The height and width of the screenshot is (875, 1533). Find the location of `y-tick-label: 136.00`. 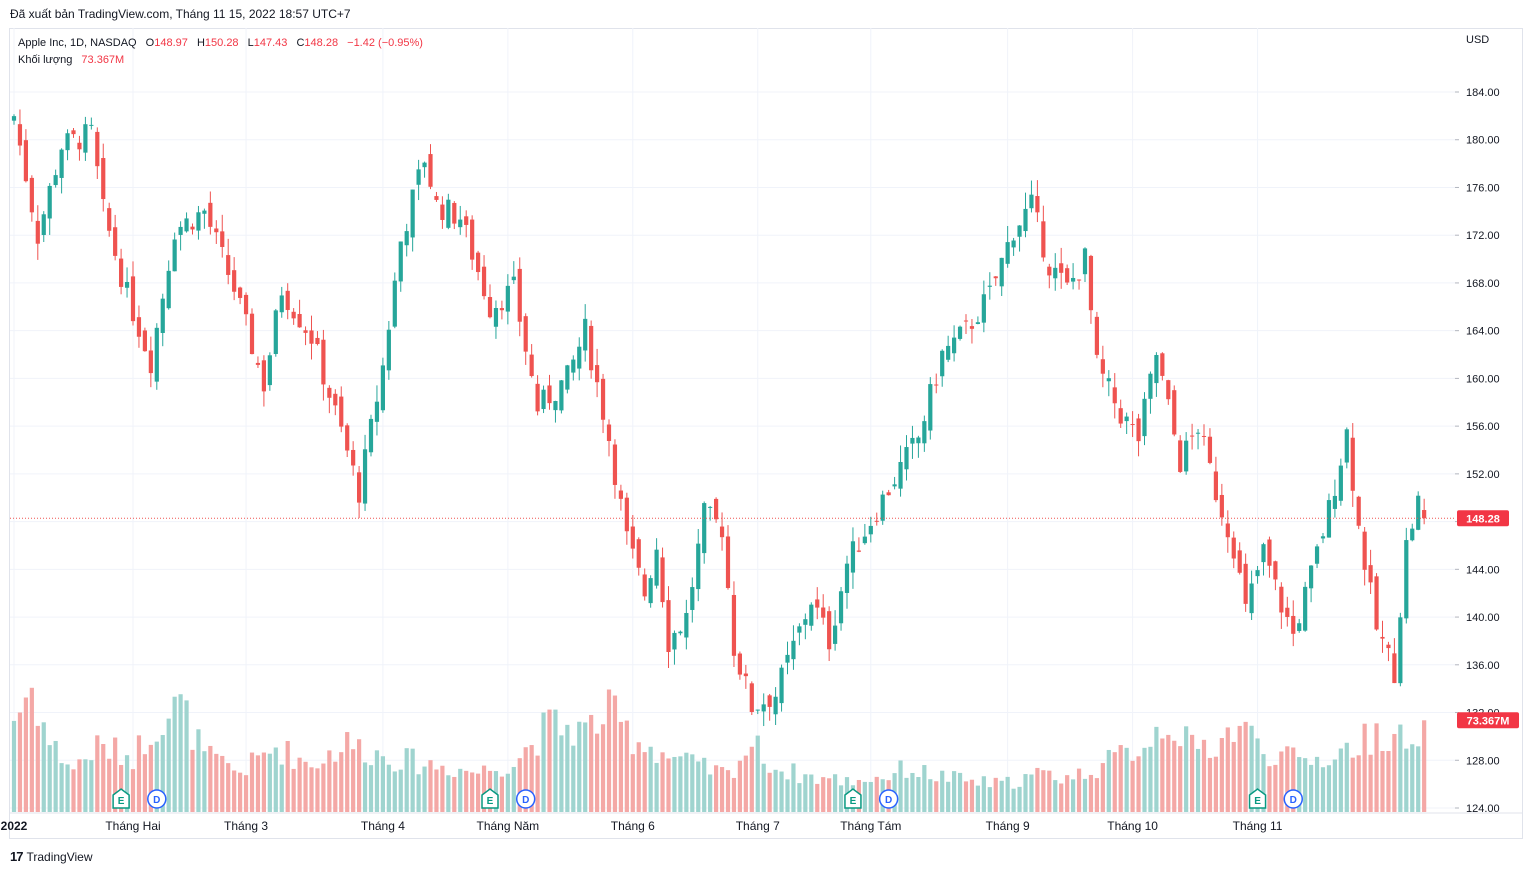

y-tick-label: 136.00 is located at coordinates (1483, 666).